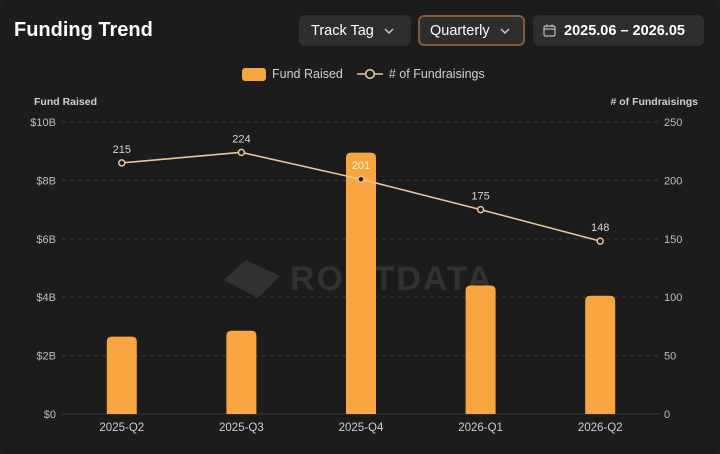  Describe the element at coordinates (673, 240) in the screenshot. I see `y-tick-label-right: 150` at that location.